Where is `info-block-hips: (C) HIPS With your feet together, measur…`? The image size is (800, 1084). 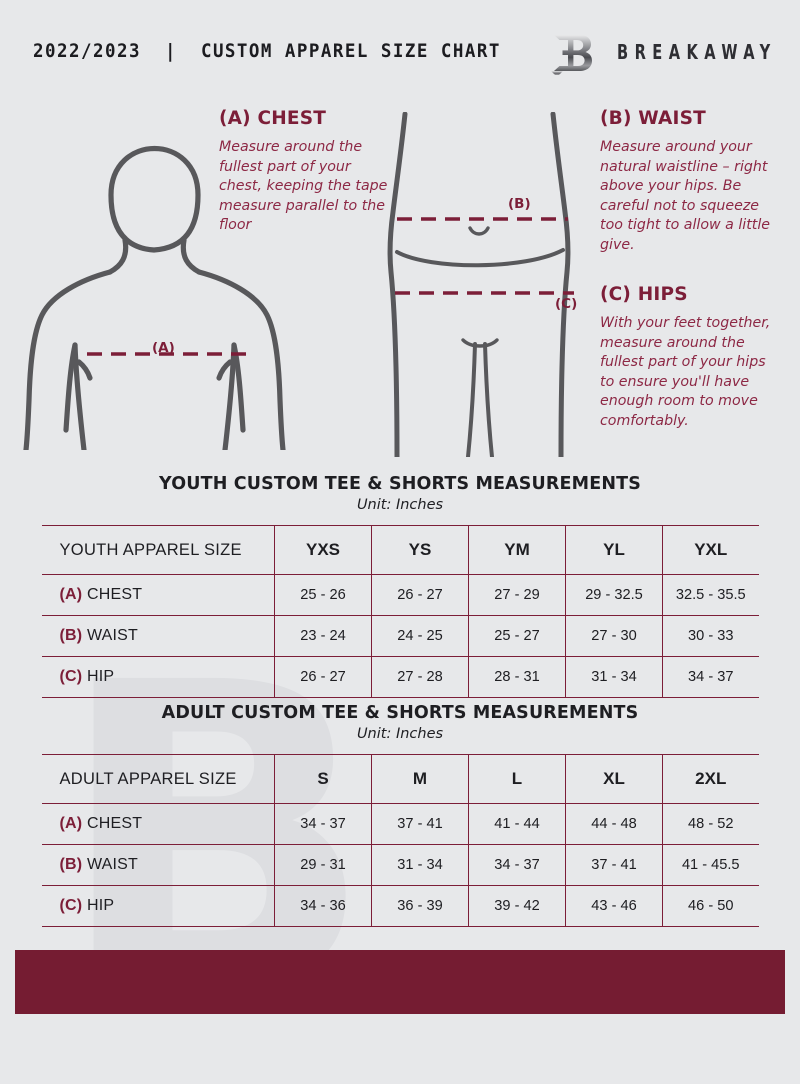
info-block-hips: (C) HIPS With your feet together, measur… is located at coordinates (689, 358).